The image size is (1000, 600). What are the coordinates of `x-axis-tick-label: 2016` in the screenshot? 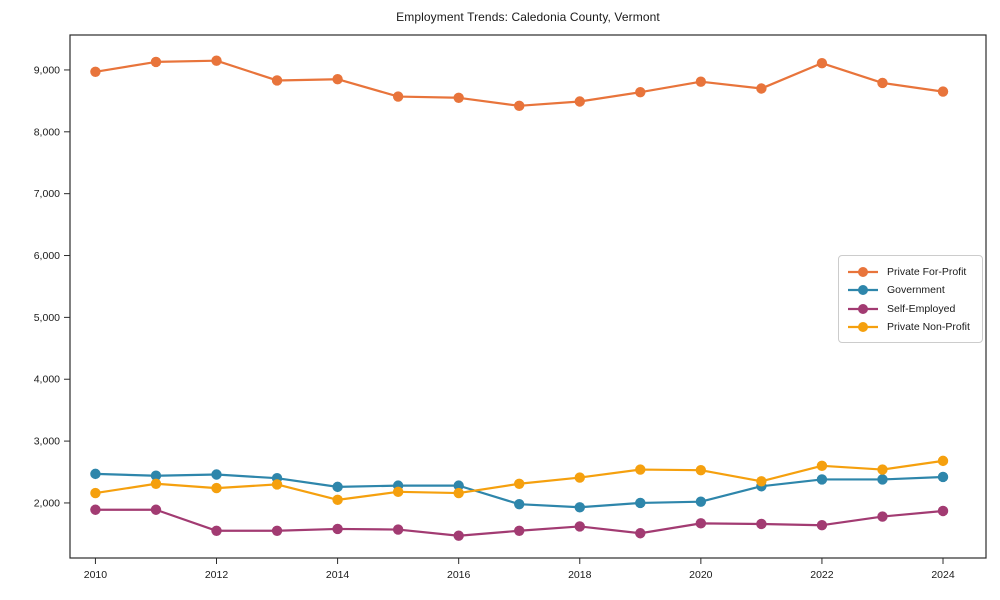 It's located at (459, 575).